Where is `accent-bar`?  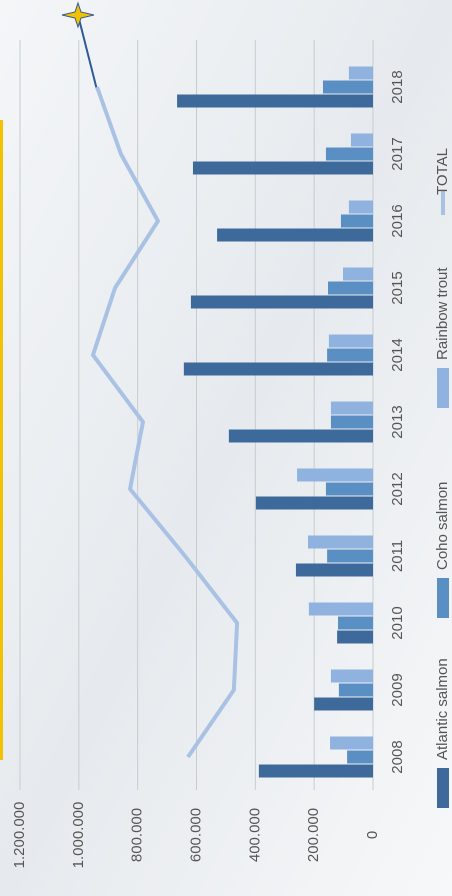 accent-bar is located at coordinates (1, 440).